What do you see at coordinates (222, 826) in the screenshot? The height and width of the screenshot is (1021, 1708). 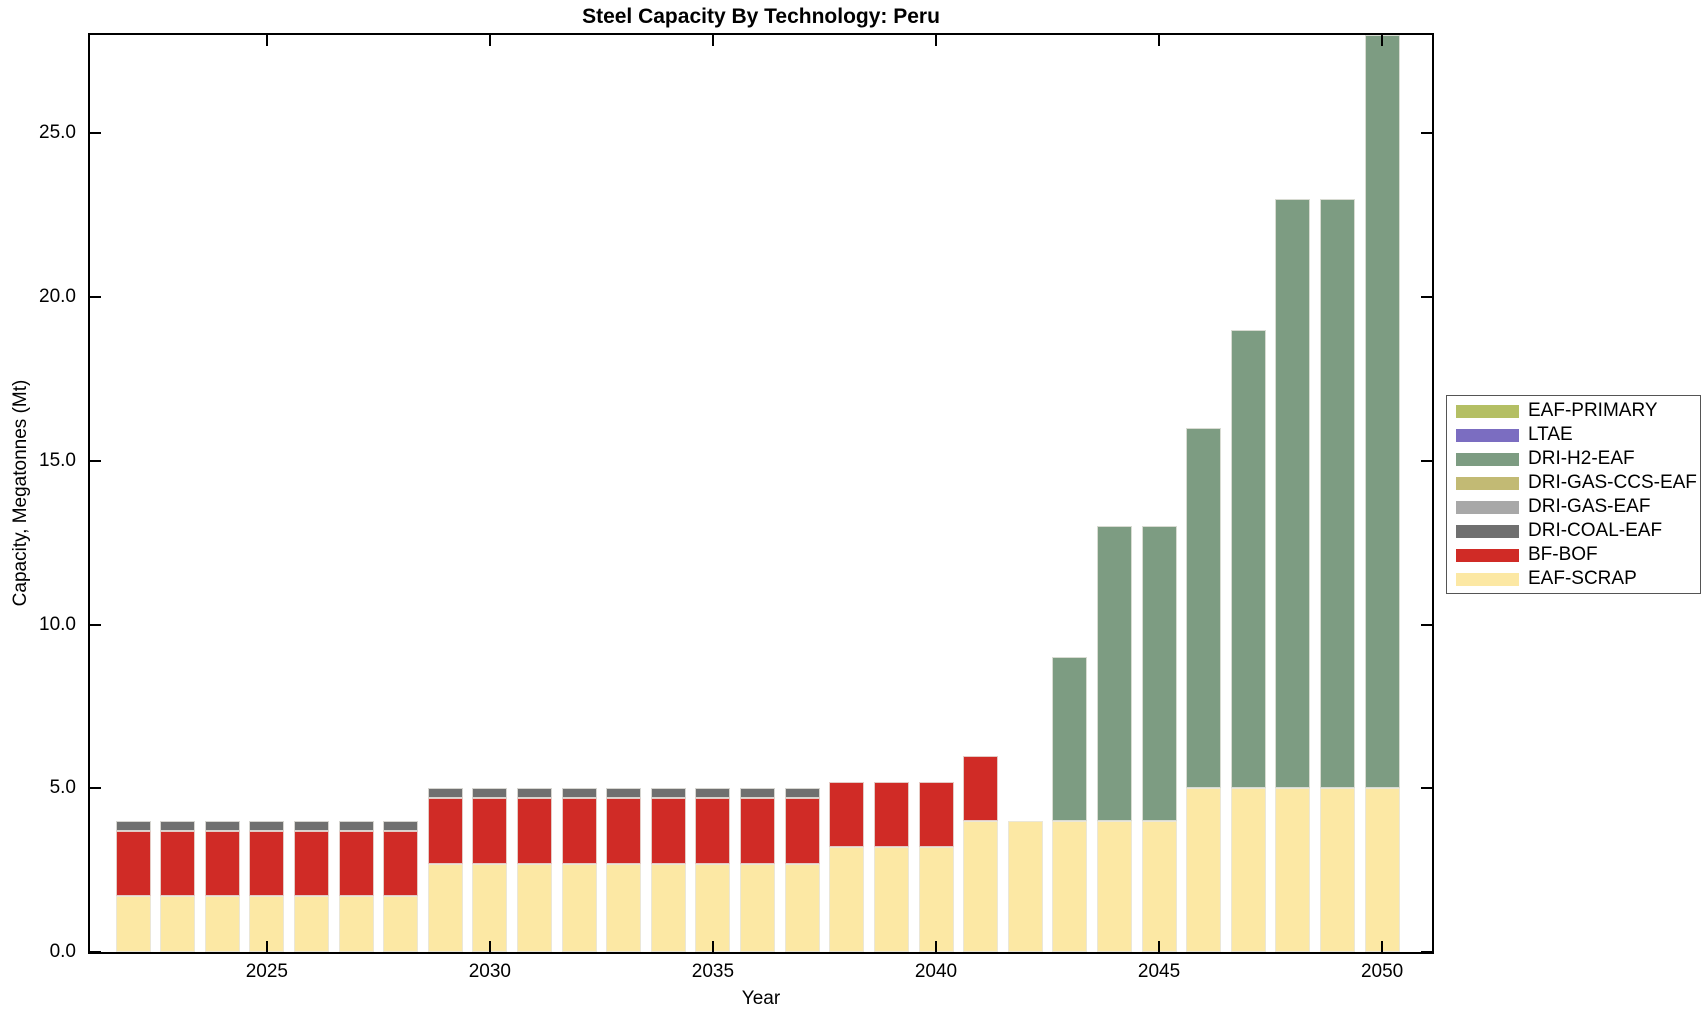 I see `bar-segment-dri-coal-eaf-2024` at bounding box center [222, 826].